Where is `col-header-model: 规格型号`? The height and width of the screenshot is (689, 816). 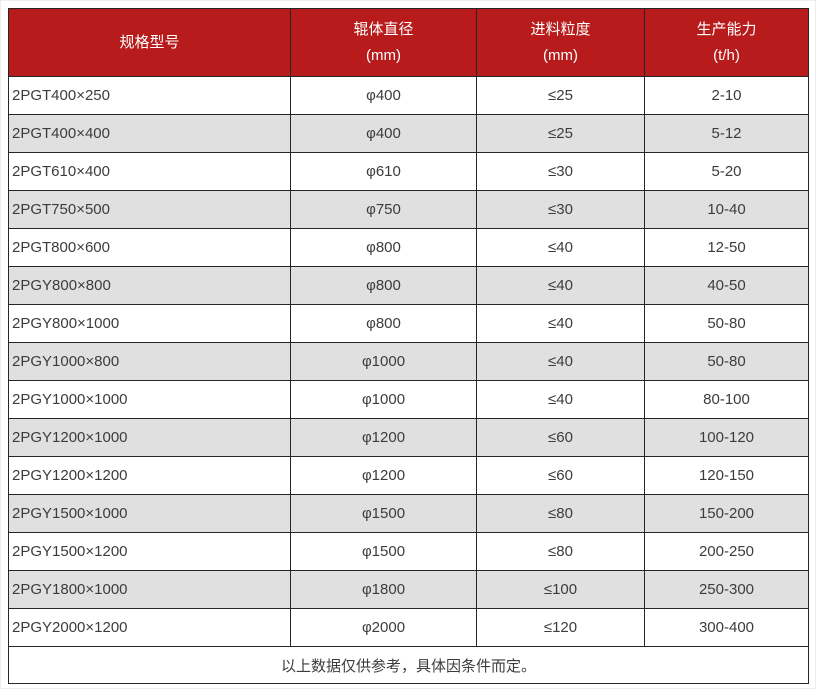 col-header-model: 规格型号 is located at coordinates (149, 42).